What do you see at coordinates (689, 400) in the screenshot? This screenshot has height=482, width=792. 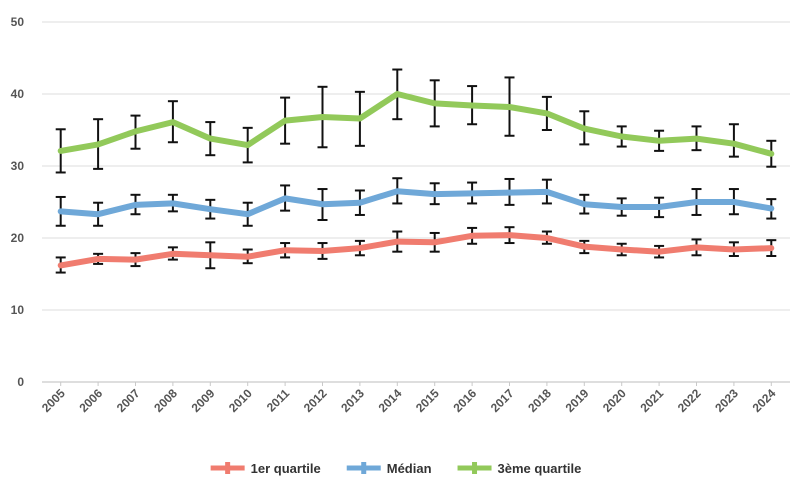 I see `x-tick-label: 2022` at bounding box center [689, 400].